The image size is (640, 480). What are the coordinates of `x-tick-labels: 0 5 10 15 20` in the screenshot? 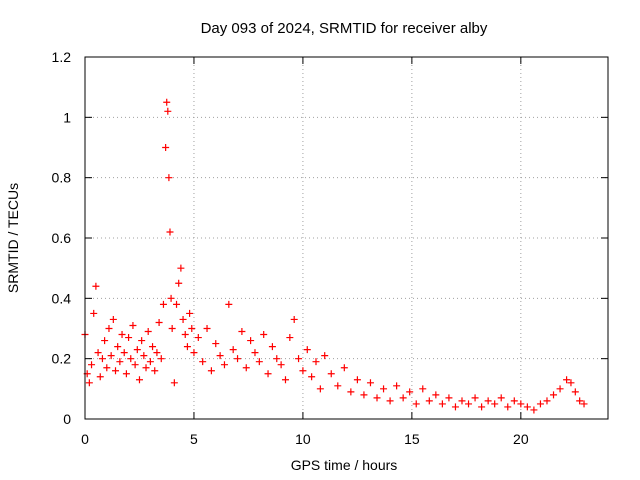 It's located at (305, 439).